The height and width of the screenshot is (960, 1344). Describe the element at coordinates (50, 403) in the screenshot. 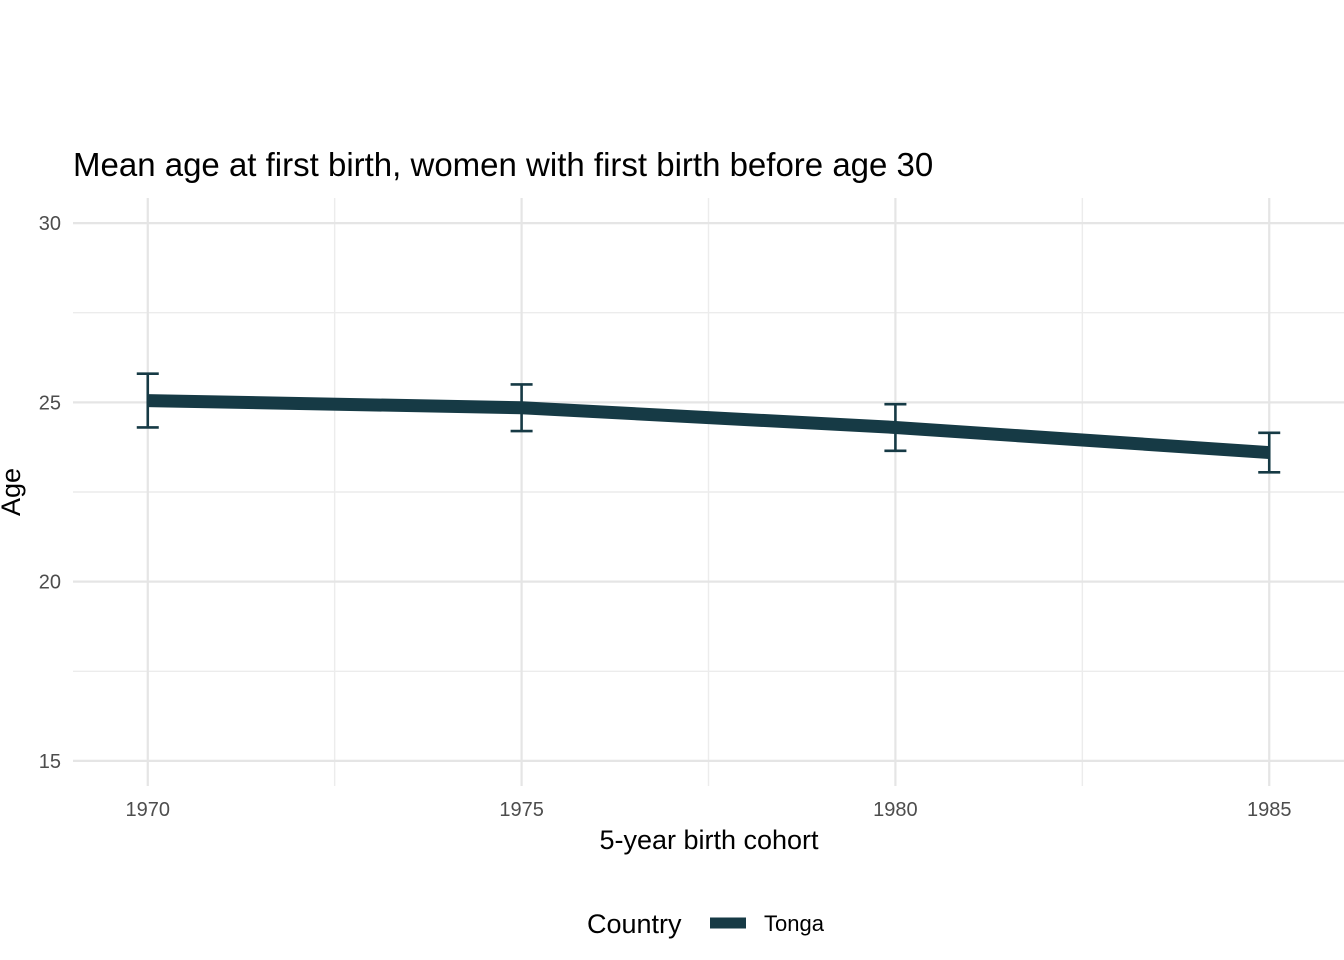

I see `y-tick-label: 25` at that location.